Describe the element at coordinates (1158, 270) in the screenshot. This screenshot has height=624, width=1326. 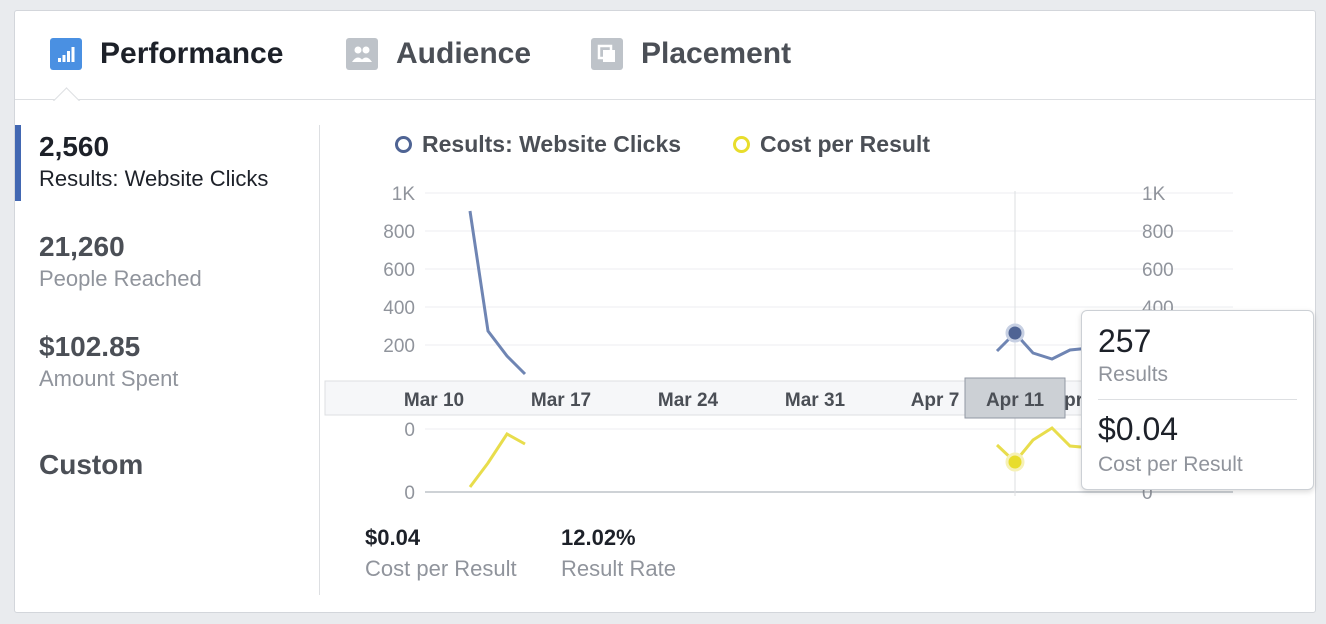
I see `right-tick: 600` at that location.